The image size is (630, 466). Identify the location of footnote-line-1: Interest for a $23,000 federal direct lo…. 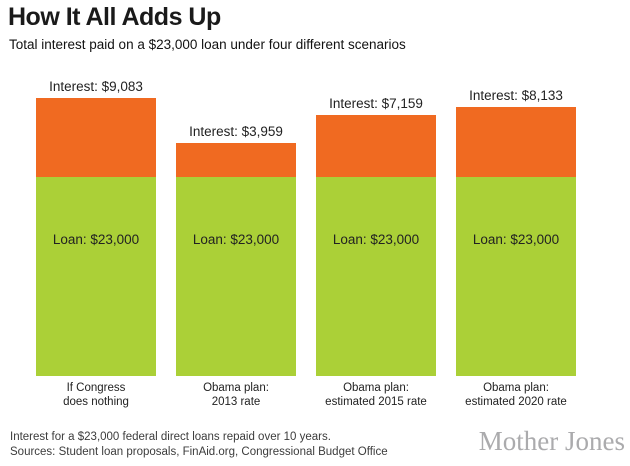
(170, 437).